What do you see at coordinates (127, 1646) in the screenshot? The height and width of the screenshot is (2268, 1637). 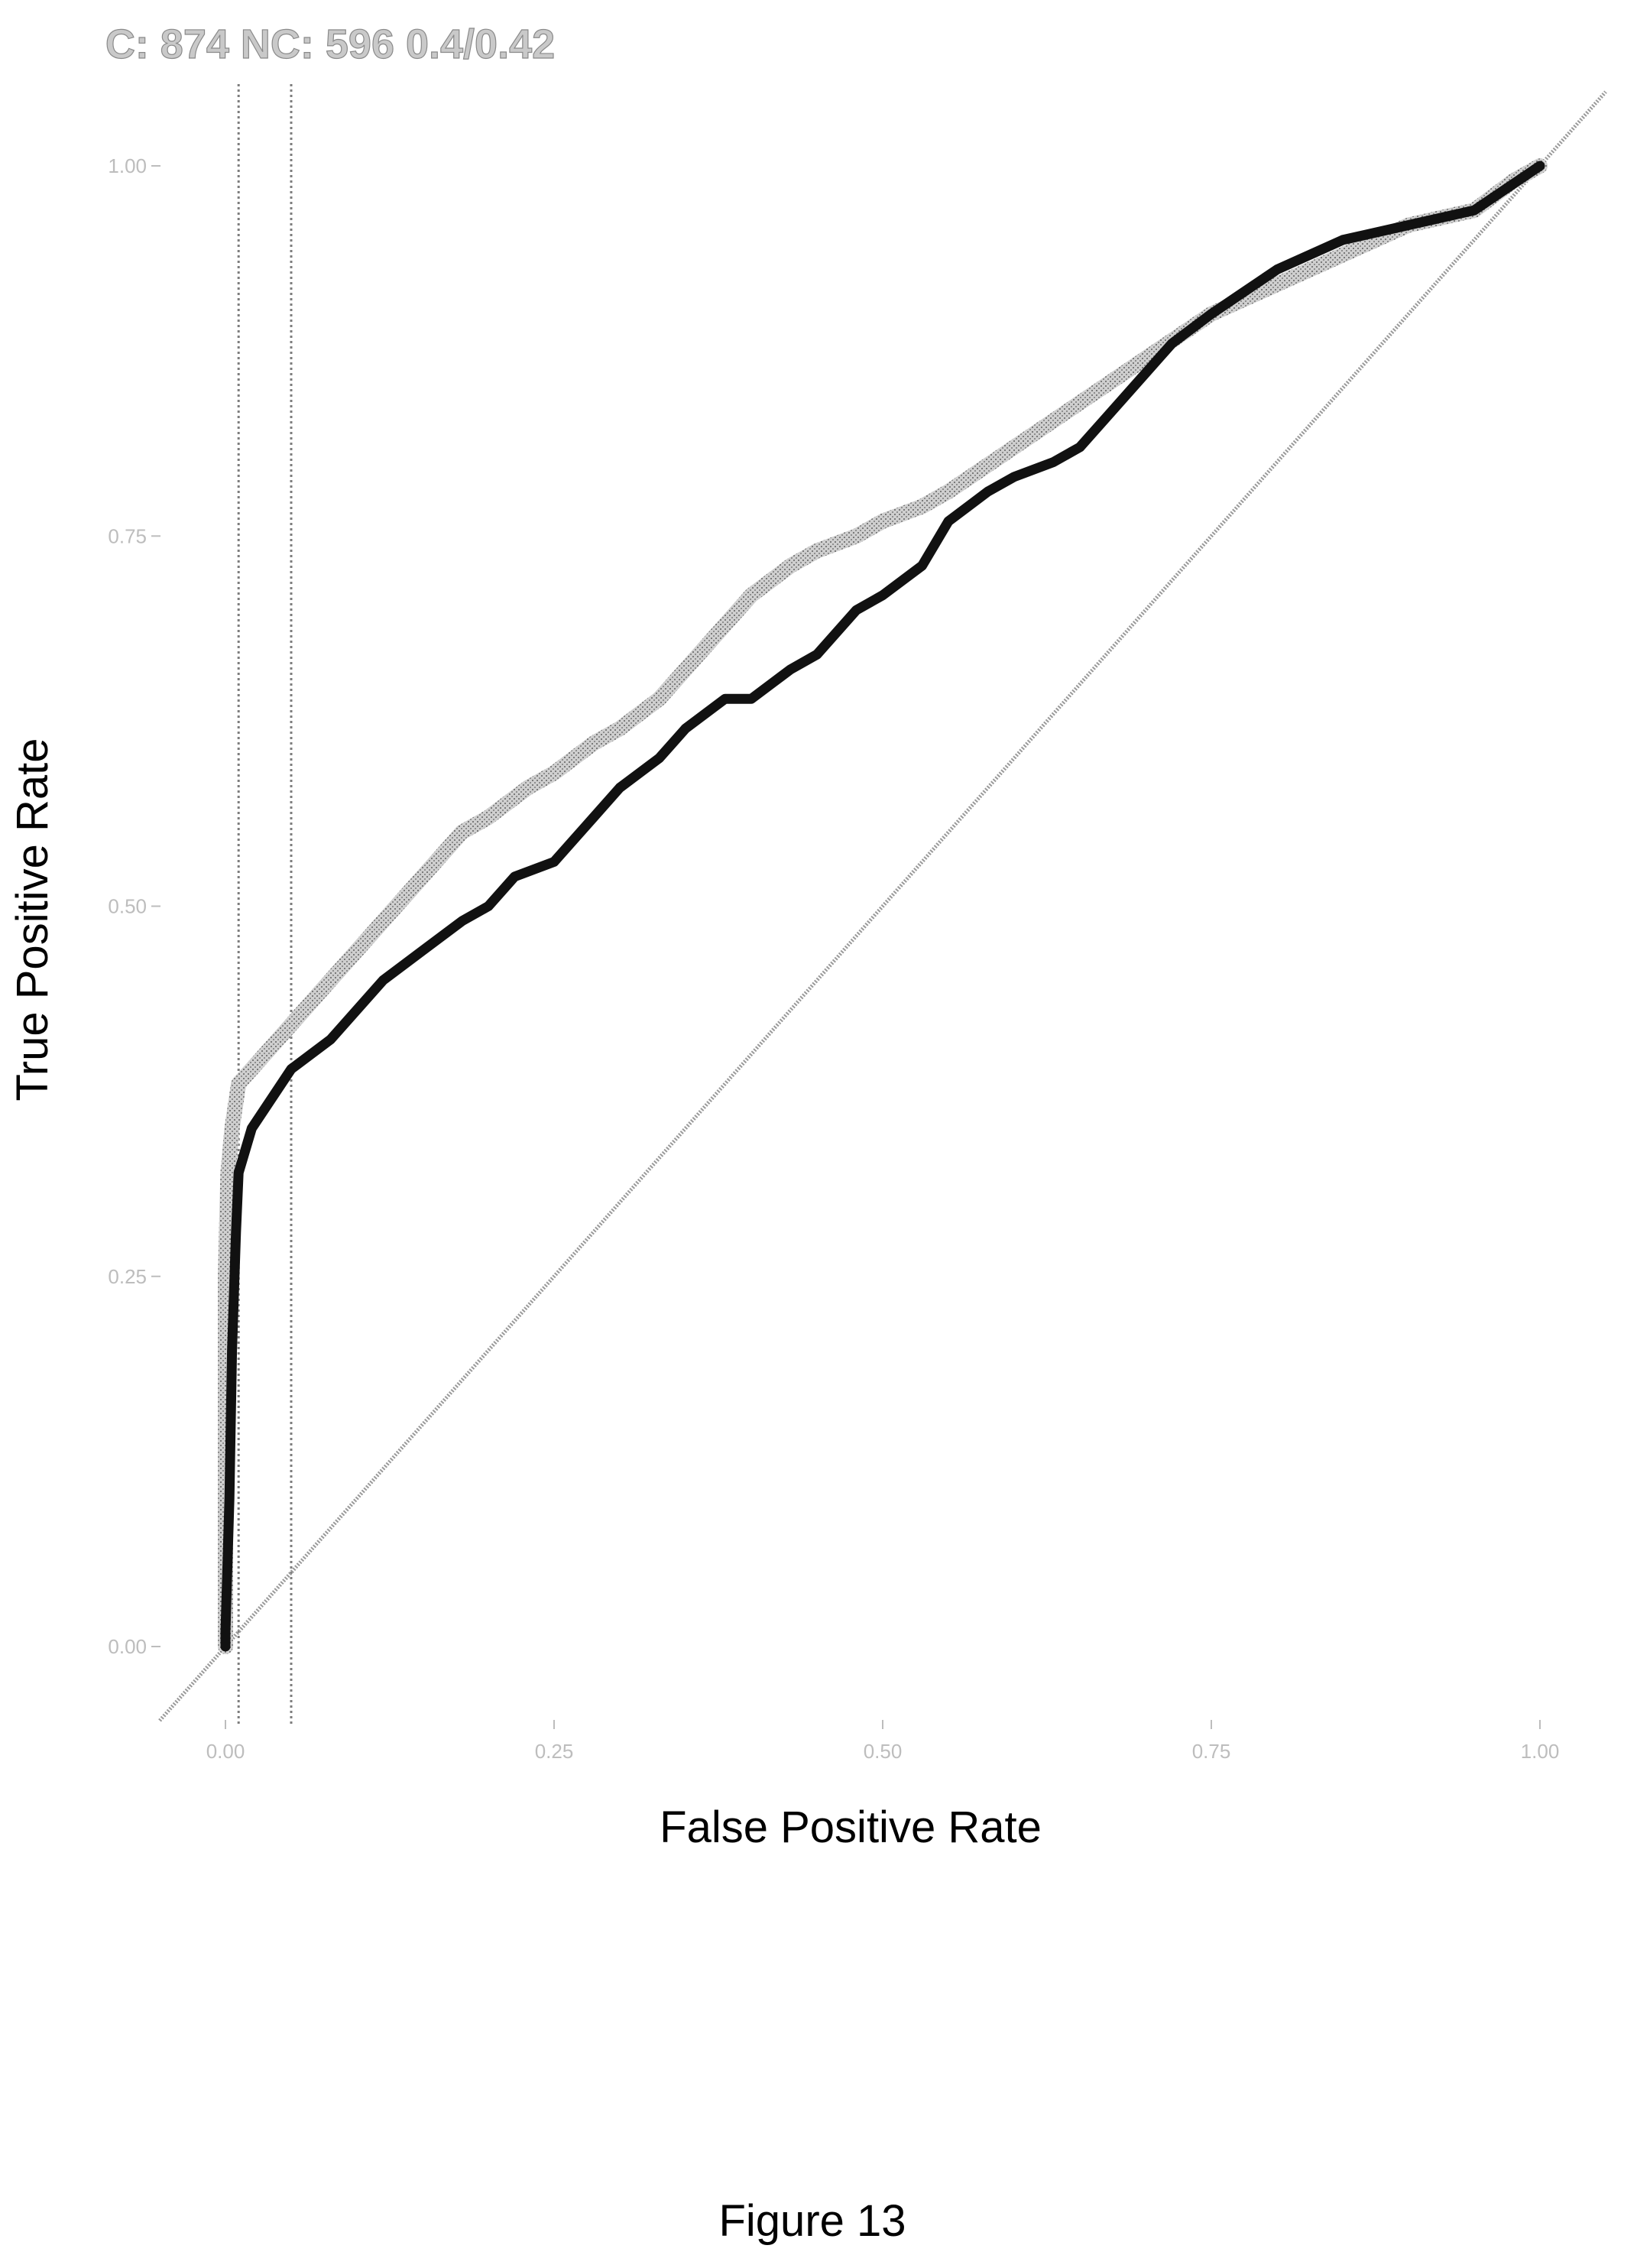 I see `y-tick-label: 0.00` at bounding box center [127, 1646].